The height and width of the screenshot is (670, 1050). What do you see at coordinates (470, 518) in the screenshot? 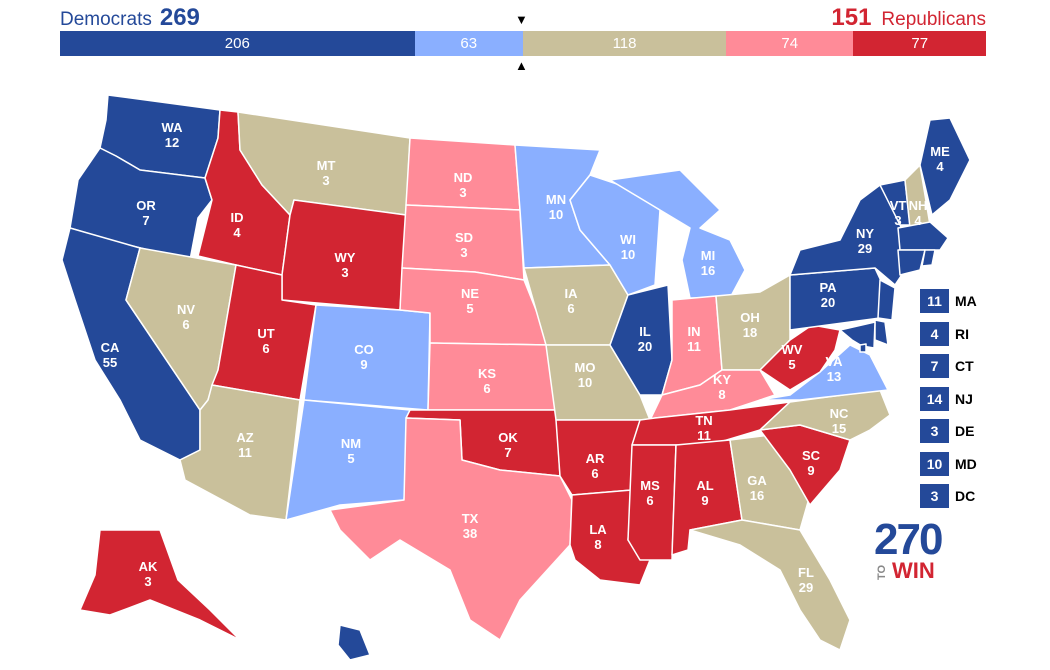
I see `state-label-tx: TX` at bounding box center [470, 518].